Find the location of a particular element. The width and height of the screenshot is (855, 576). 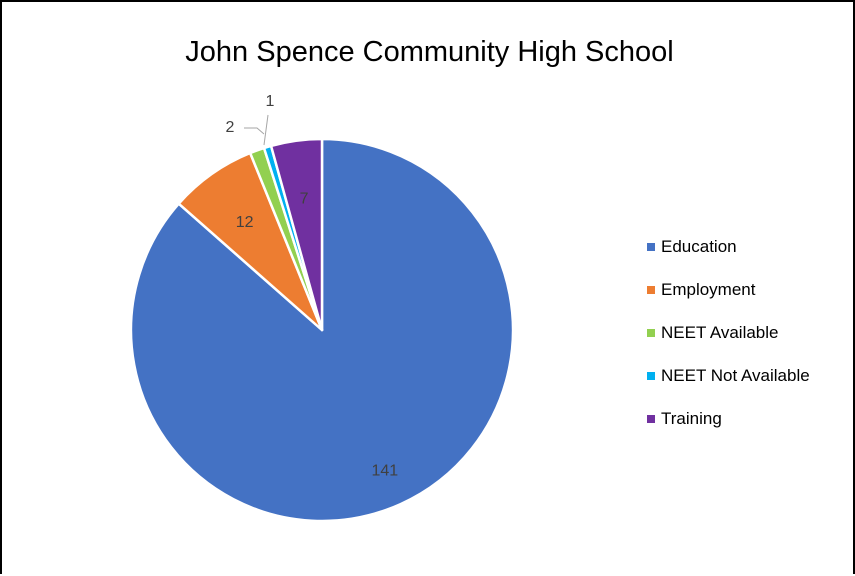

legend-item-employment: Employment is located at coordinates (728, 290).